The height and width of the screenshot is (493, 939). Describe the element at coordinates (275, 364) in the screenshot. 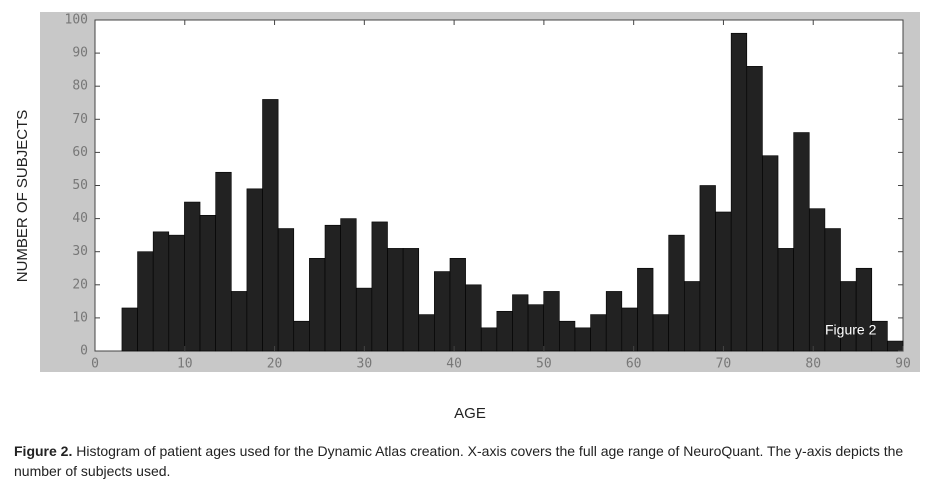

I see `x-tick-label: 20` at that location.